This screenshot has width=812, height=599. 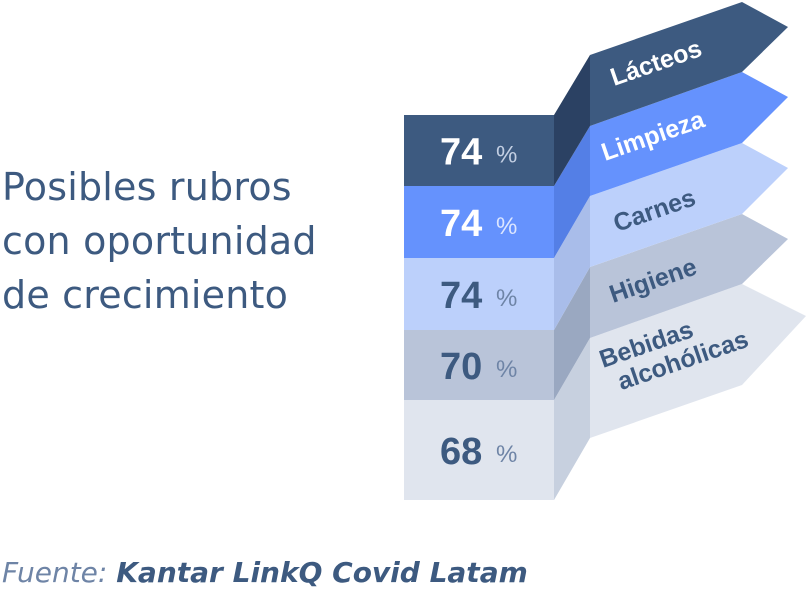 I want to click on source-label: Fuente:, so click(x=55, y=572).